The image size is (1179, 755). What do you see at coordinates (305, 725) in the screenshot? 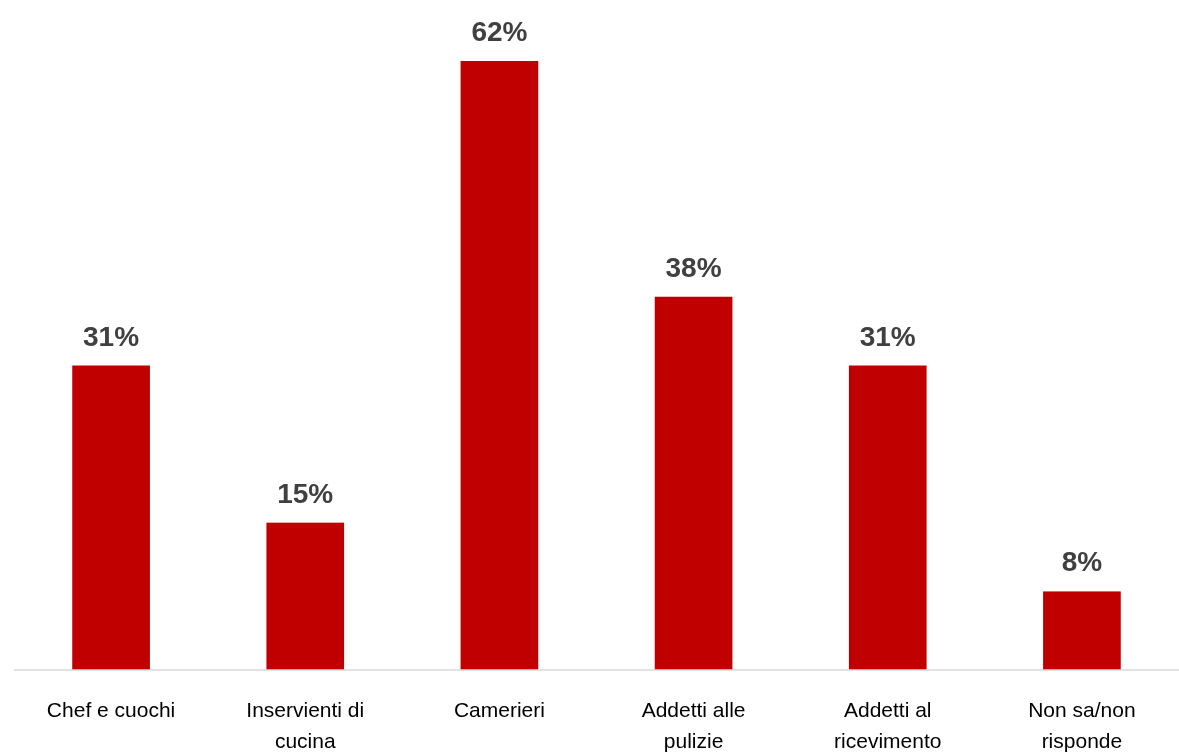
I see `x-tick-label: Inservienti di cucina` at bounding box center [305, 725].